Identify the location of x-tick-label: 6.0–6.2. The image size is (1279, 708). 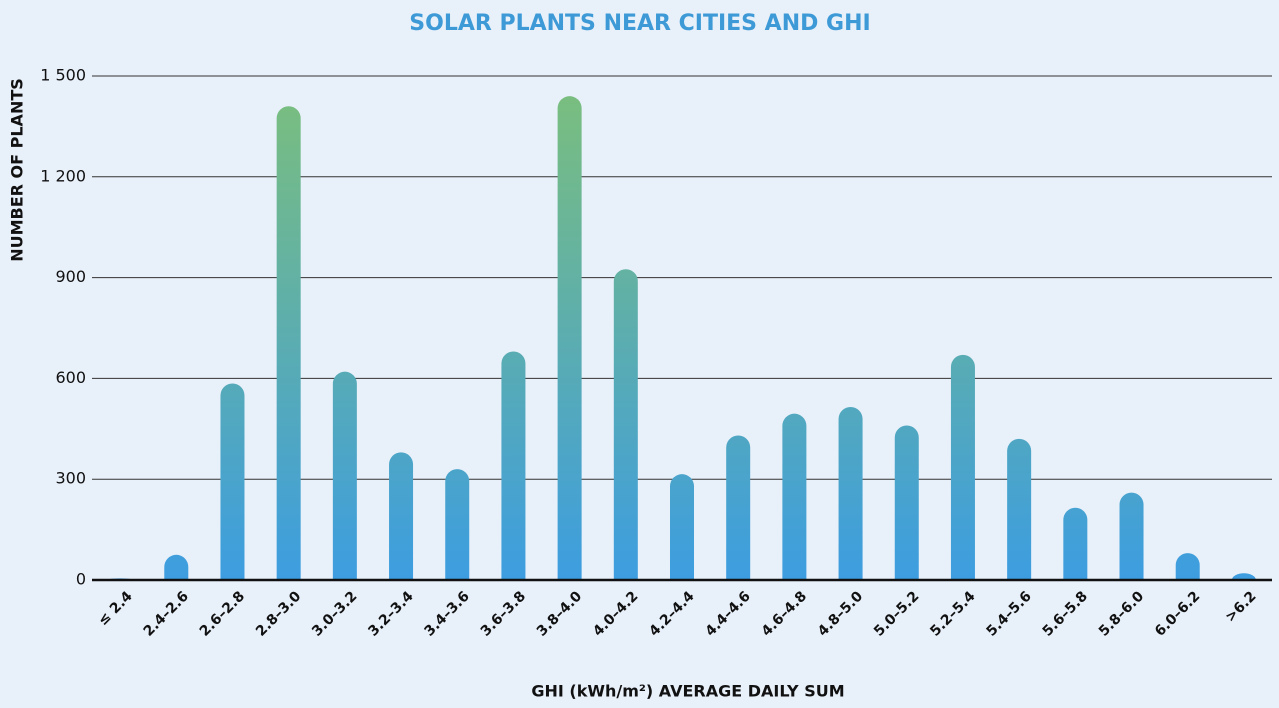
(1177, 613).